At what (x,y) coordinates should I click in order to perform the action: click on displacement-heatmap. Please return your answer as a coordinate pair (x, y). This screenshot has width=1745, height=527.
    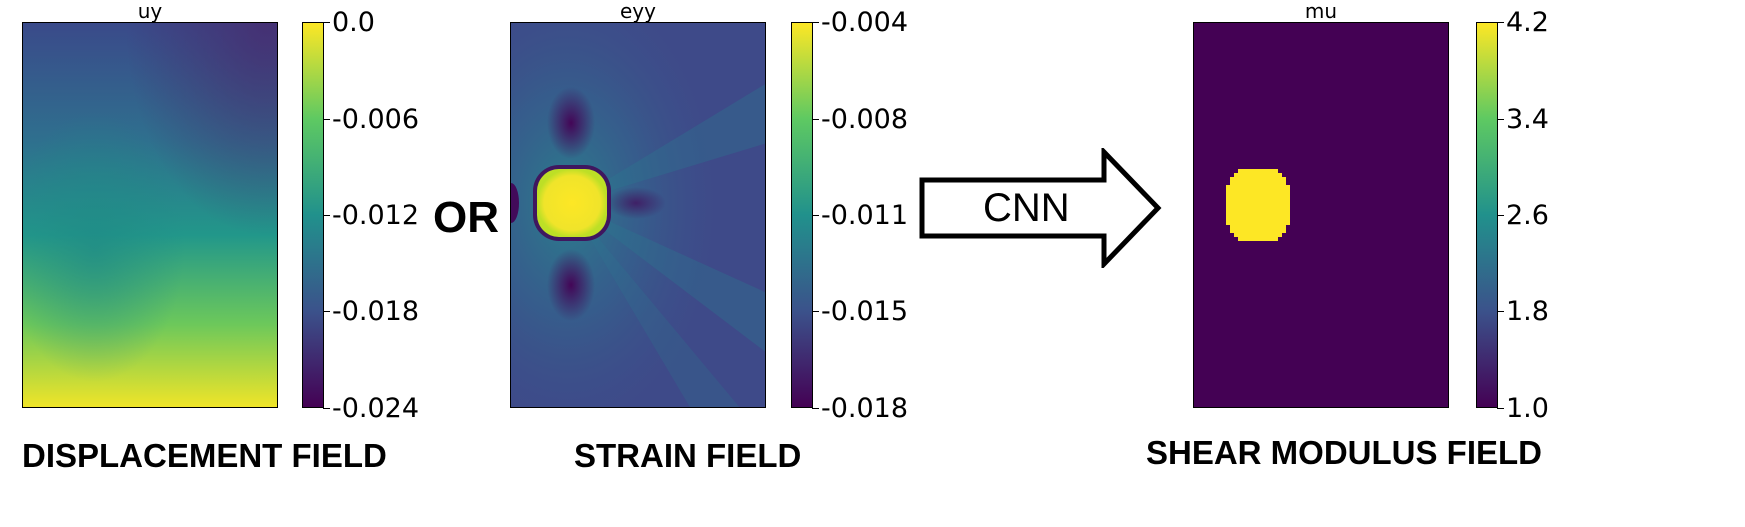
    Looking at the image, I should click on (150, 215).